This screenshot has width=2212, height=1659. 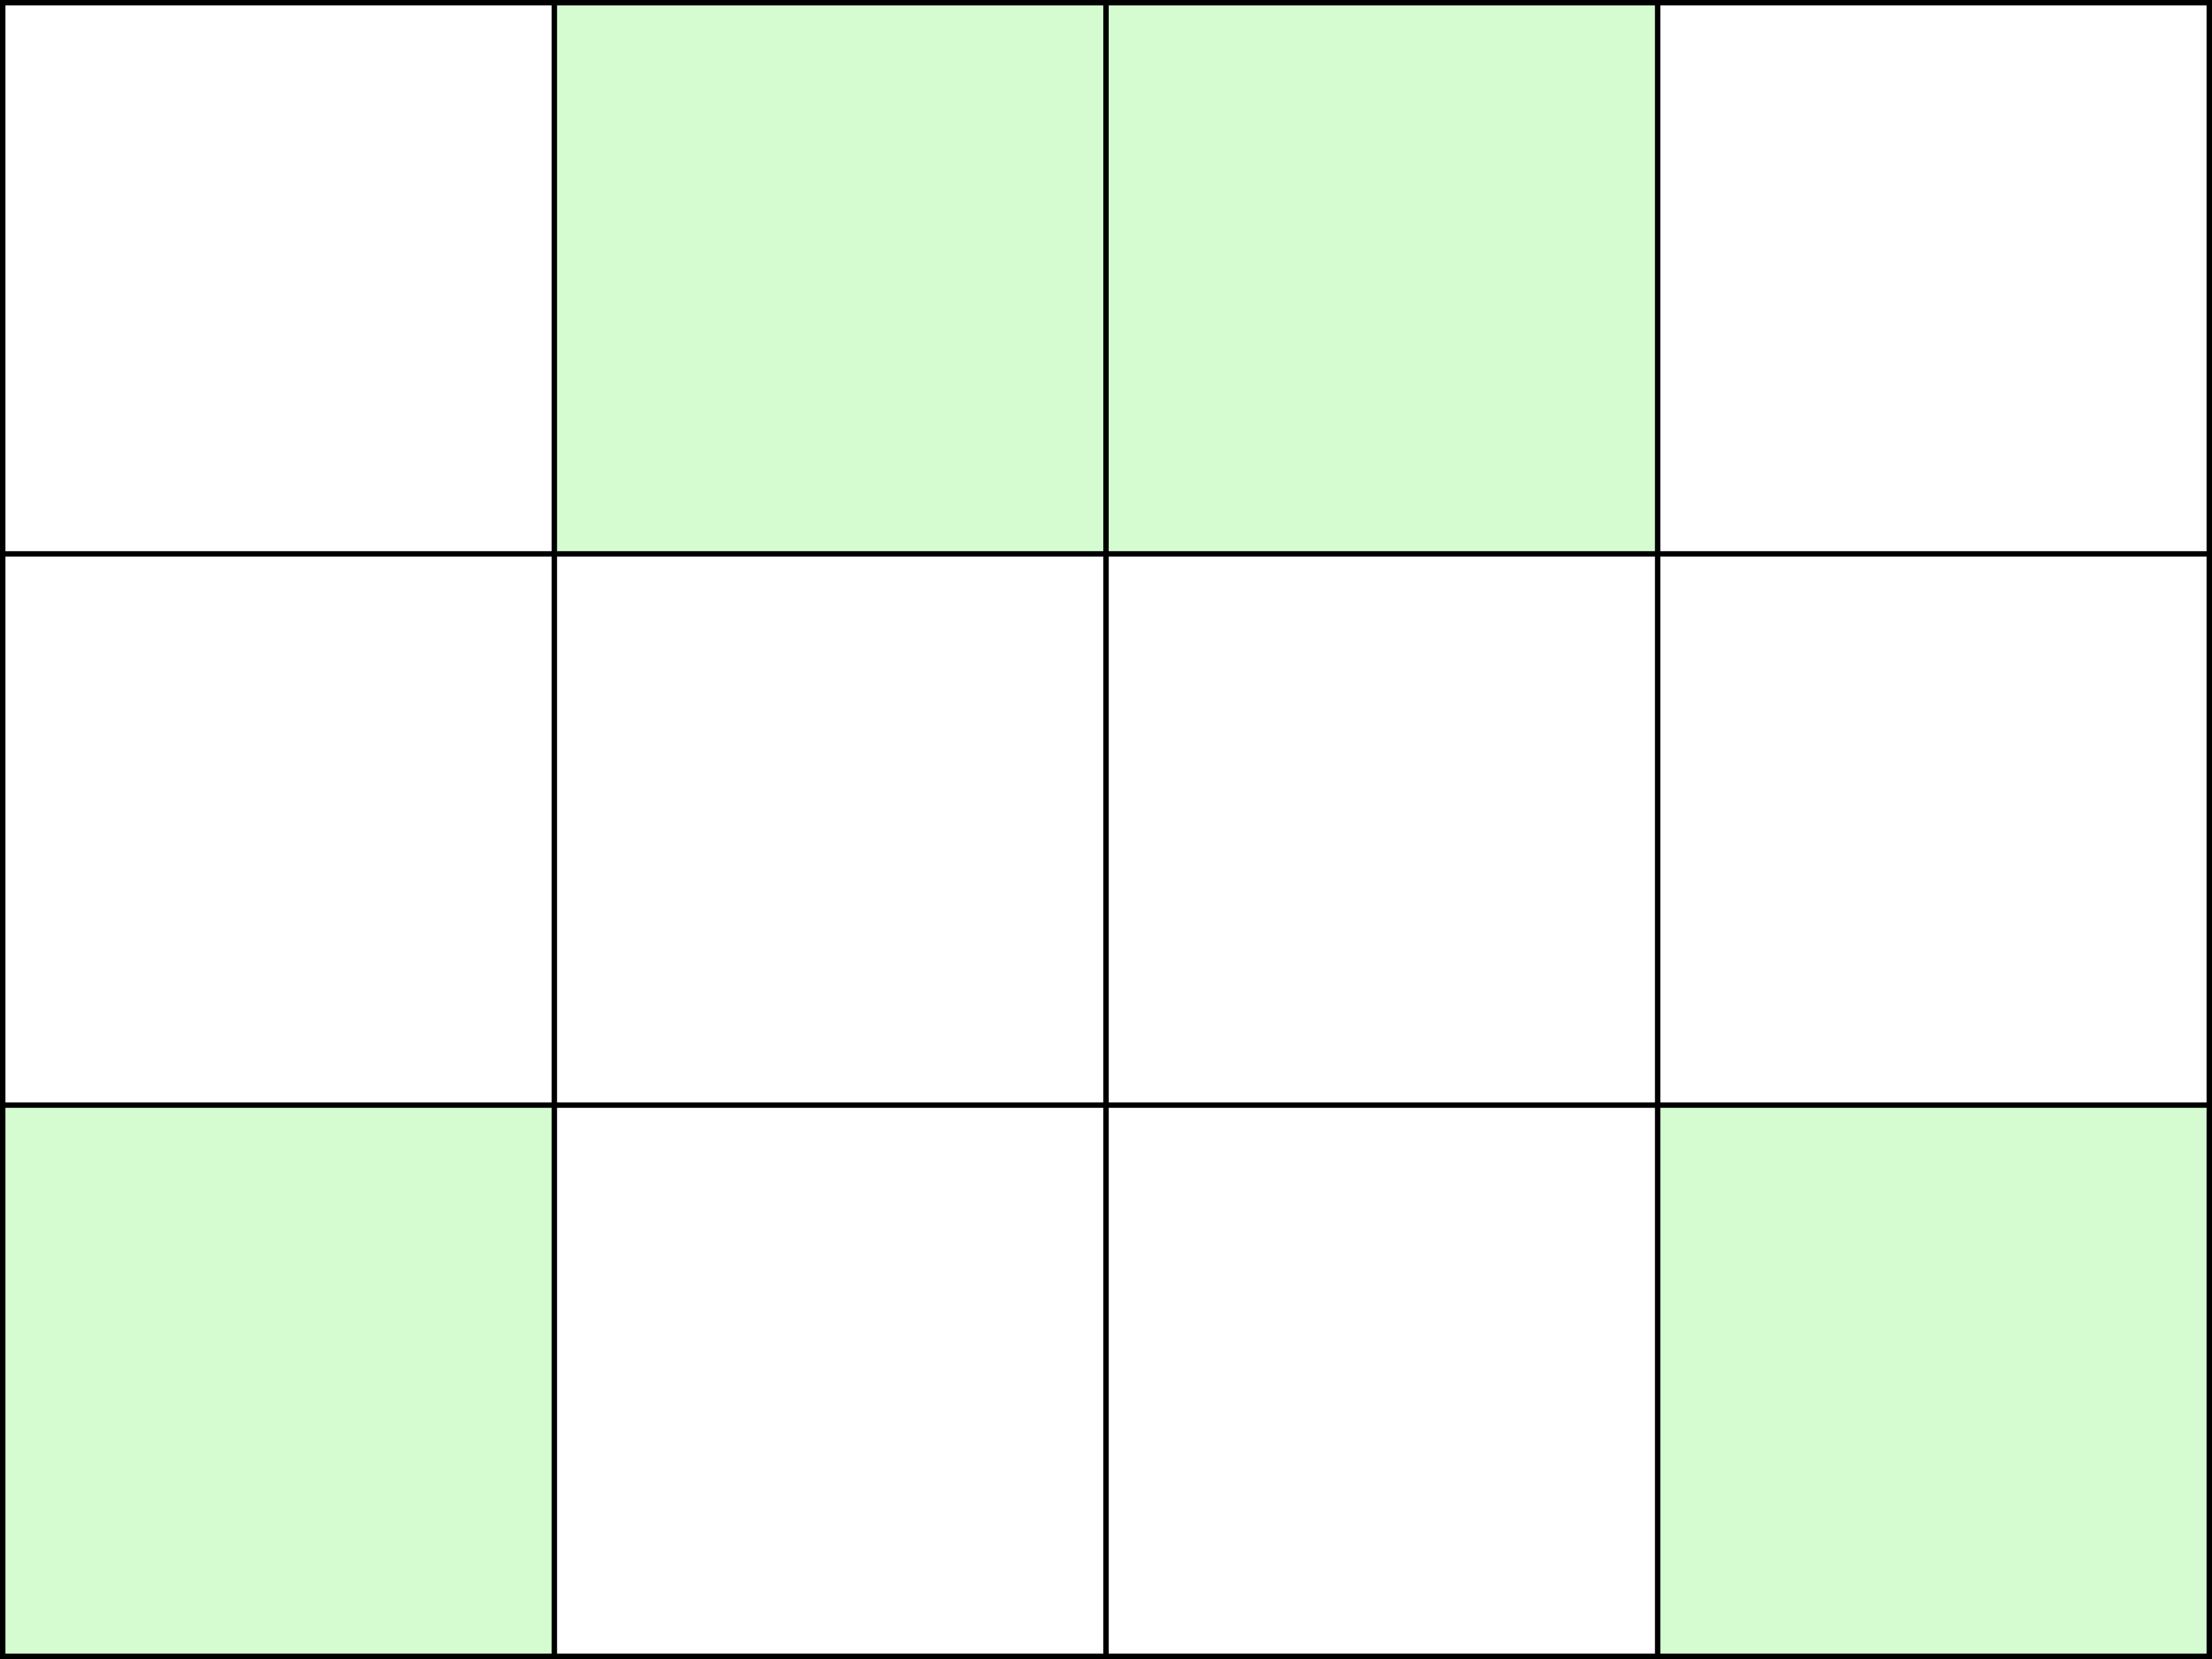 I want to click on grid-cell-r3-c4-filled, so click(x=1933, y=1380).